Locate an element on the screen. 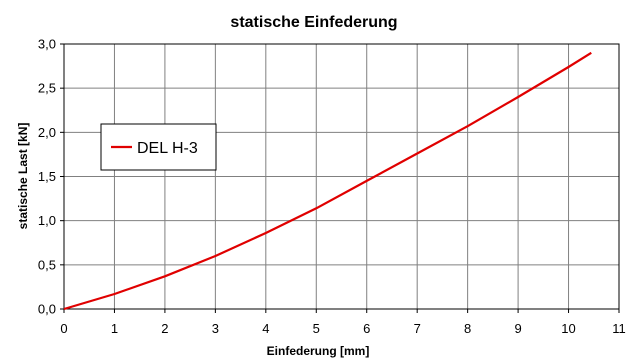 Image resolution: width=638 pixels, height=358 pixels. y-tick-label: 1,0 is located at coordinates (47, 220).